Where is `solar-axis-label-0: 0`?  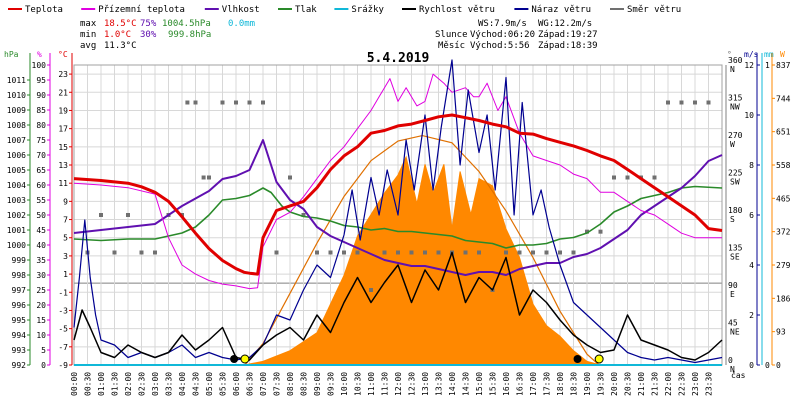
solar-axis-label-0: 0 is located at coordinates (778, 365).